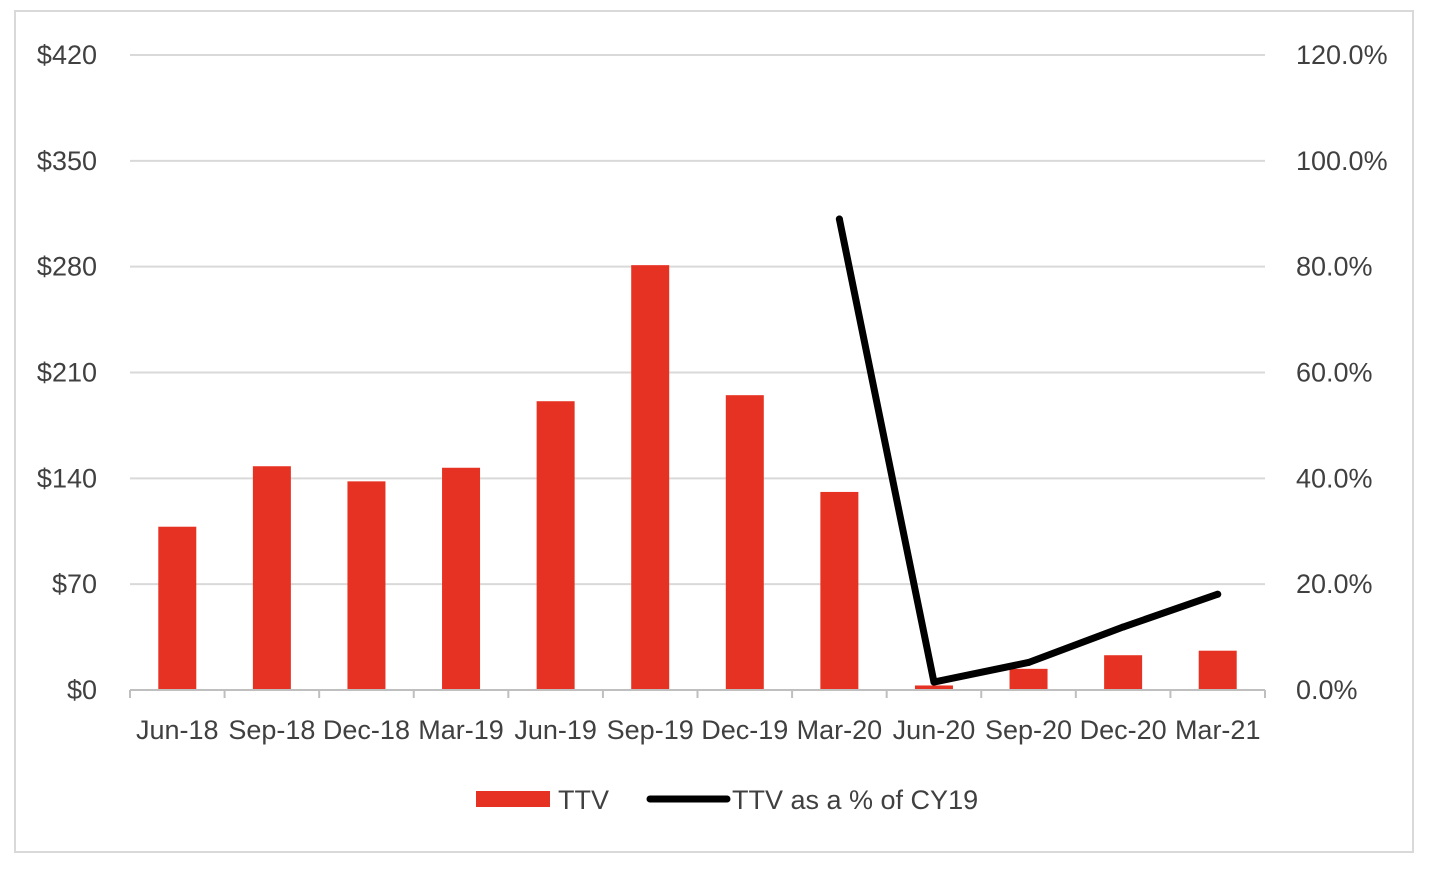  Describe the element at coordinates (1327, 690) in the screenshot. I see `y-right-tick-label: 0.0%` at that location.